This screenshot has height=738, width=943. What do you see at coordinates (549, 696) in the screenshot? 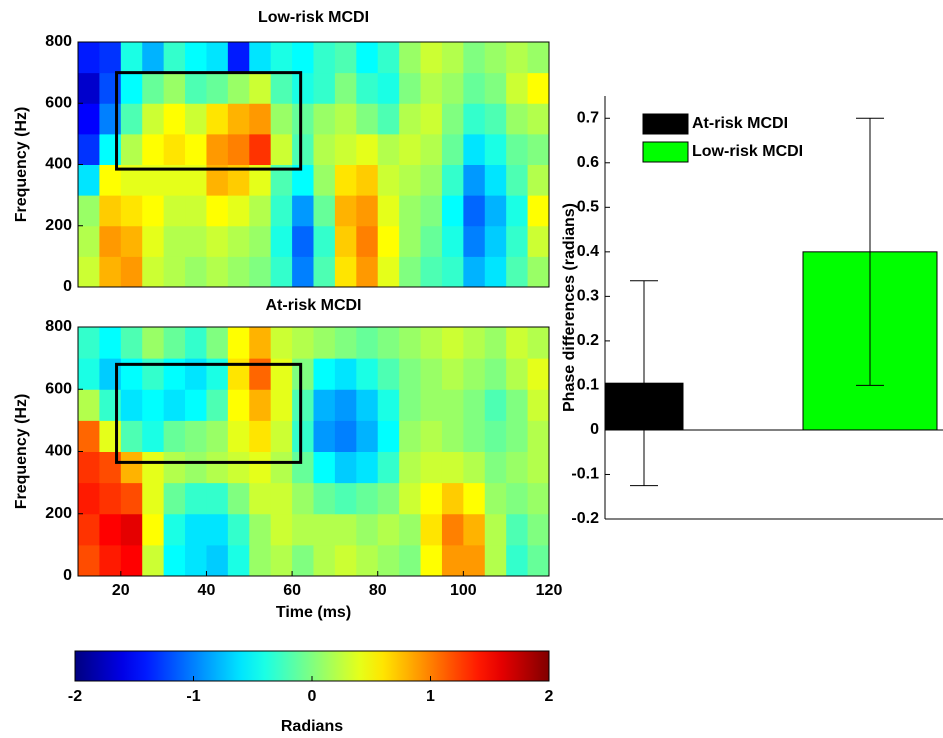
I see `colorbar-tick-label: 2` at bounding box center [549, 696].